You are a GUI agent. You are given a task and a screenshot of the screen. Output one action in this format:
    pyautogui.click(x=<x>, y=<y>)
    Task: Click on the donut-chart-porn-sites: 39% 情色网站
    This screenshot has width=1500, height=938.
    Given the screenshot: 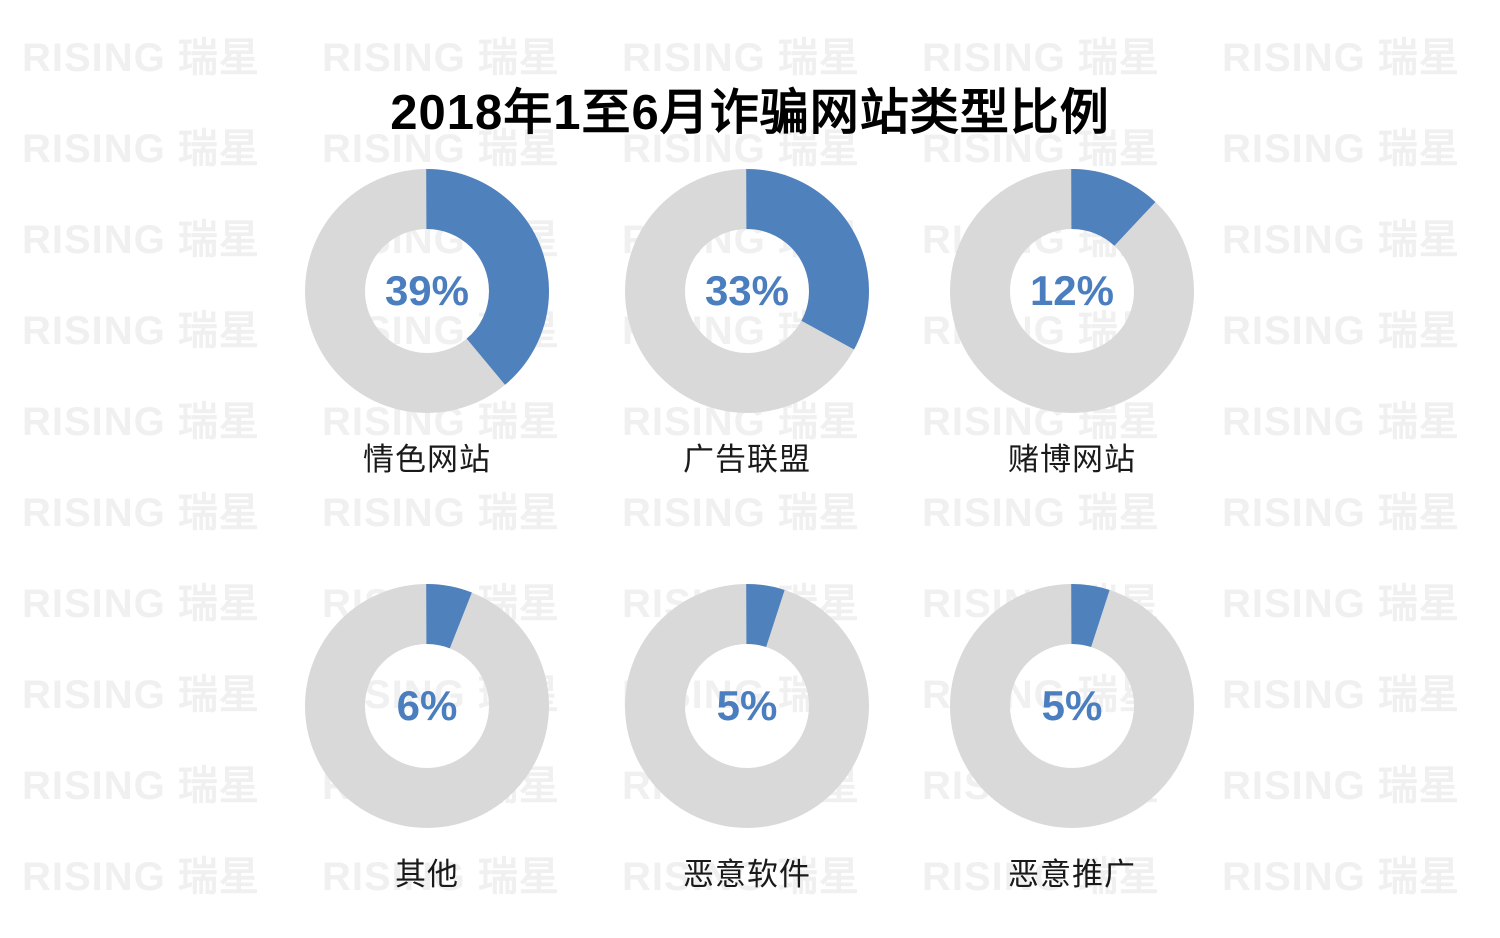 What is the action you would take?
    pyautogui.click(x=427, y=323)
    